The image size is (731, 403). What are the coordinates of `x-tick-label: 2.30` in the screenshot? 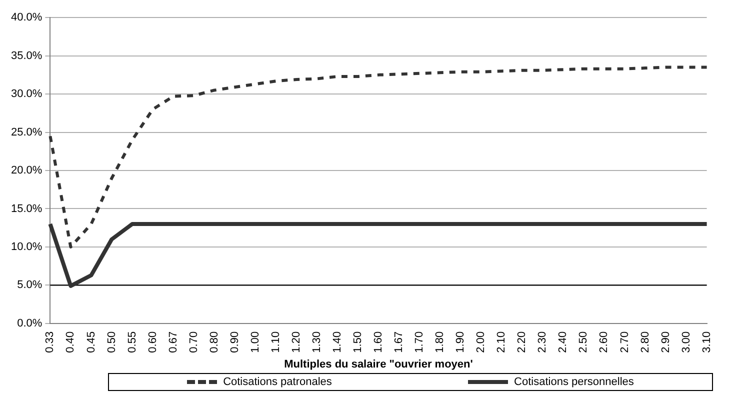 It's located at (542, 342).